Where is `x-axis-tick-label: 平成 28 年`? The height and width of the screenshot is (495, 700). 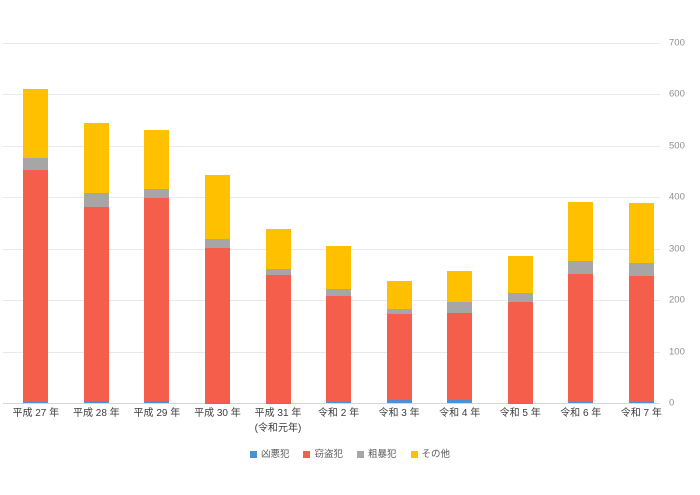 x-axis-tick-label: 平成 28 年 is located at coordinates (96, 413).